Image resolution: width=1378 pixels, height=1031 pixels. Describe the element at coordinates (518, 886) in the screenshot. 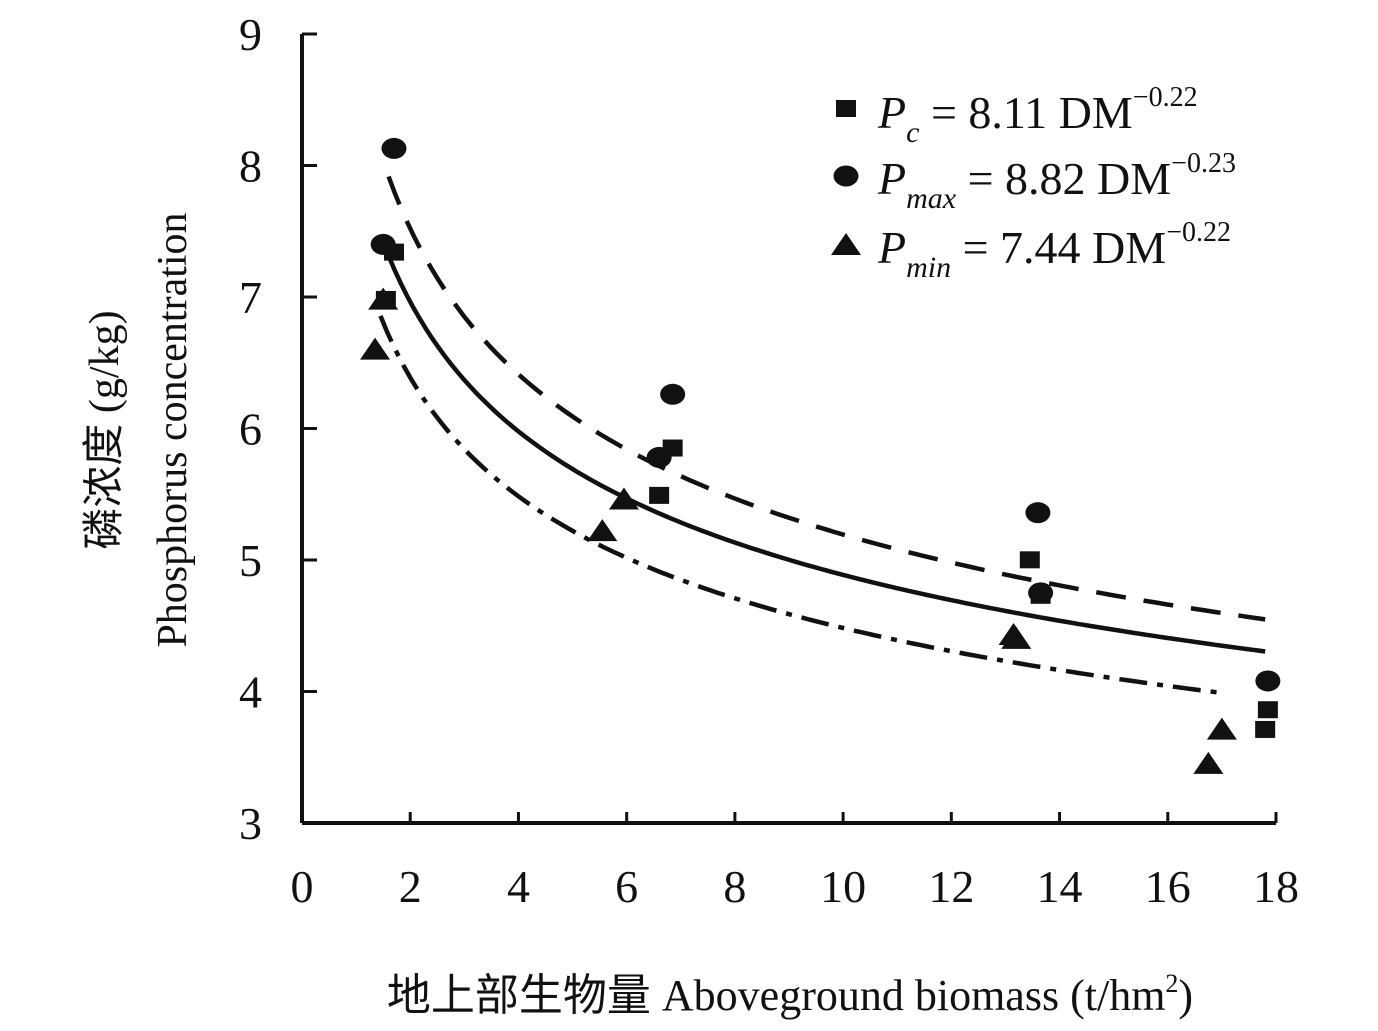

I see `x-tick-label: 4` at that location.